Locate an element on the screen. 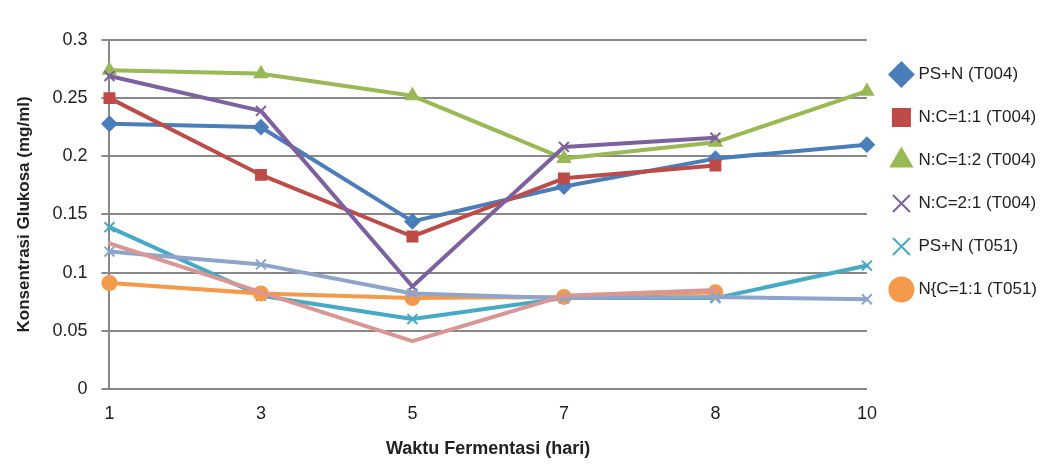 The height and width of the screenshot is (465, 1057). y-tick-label: 0.15 is located at coordinates (70, 213).